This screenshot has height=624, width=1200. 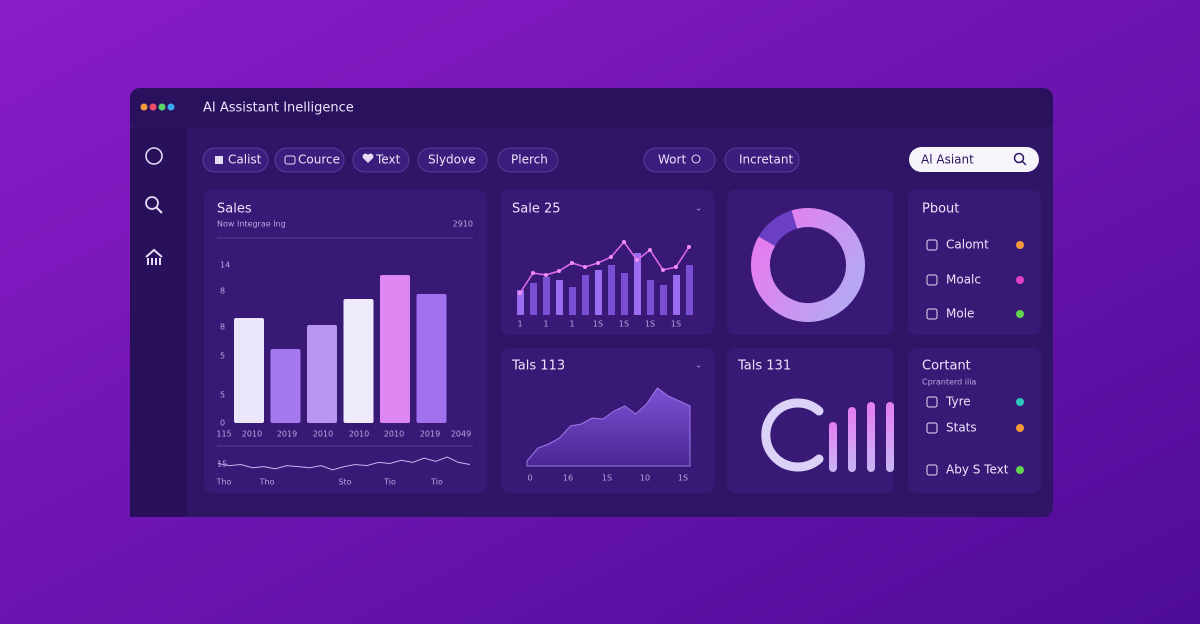 What do you see at coordinates (608, 427) in the screenshot?
I see `area` at bounding box center [608, 427].